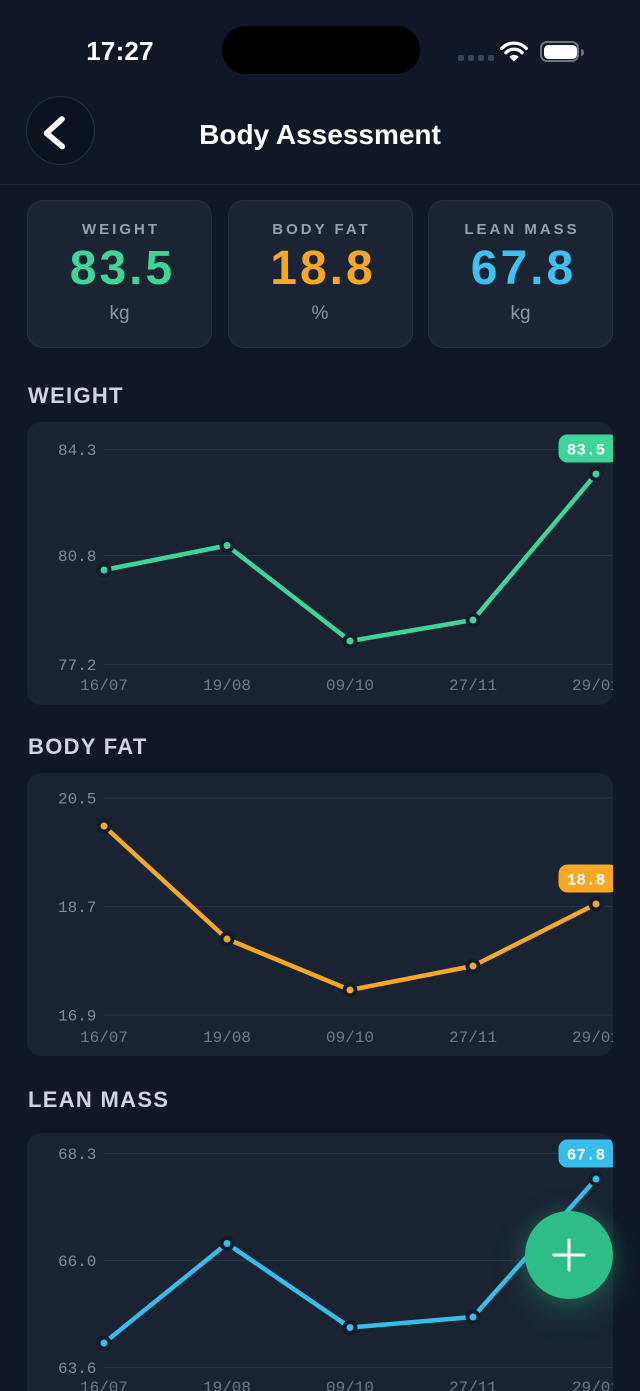  Describe the element at coordinates (586, 451) in the screenshot. I see `svg-text: 83.5` at that location.